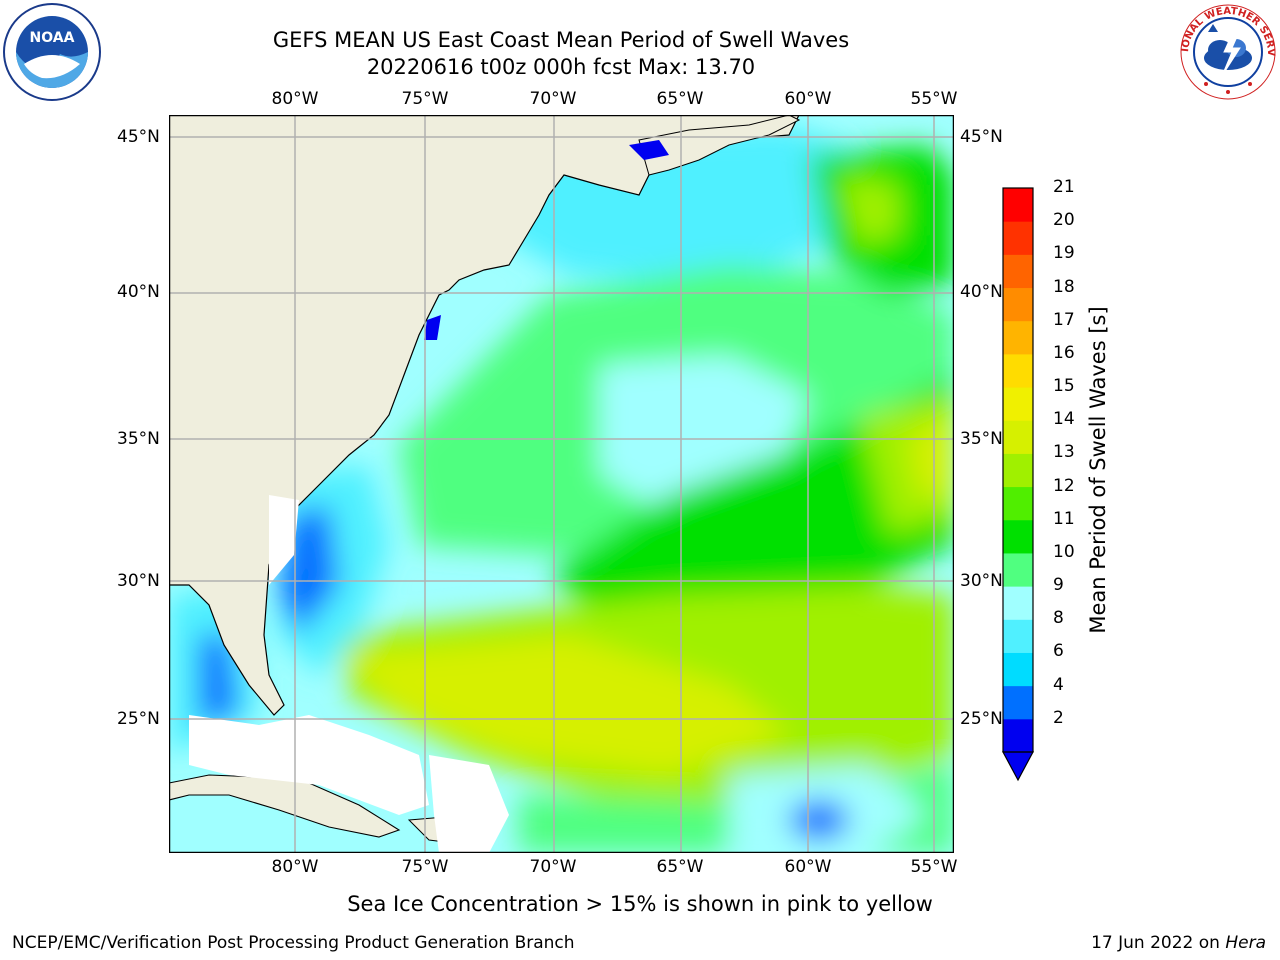 The image size is (1280, 960). I want to click on colorbar, so click(1018, 484).